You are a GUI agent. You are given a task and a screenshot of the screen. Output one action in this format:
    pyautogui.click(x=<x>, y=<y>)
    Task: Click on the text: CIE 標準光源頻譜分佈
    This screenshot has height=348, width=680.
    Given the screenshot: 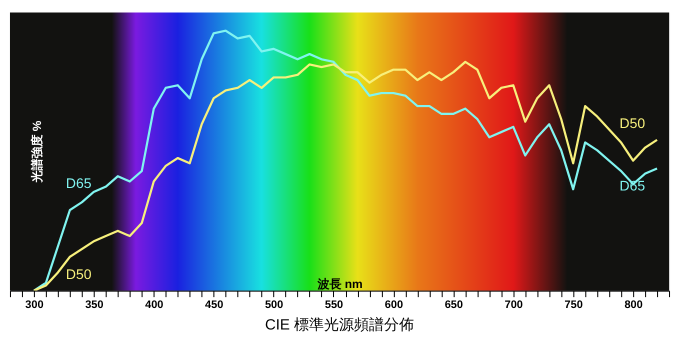 What is the action you would take?
    pyautogui.click(x=339, y=325)
    